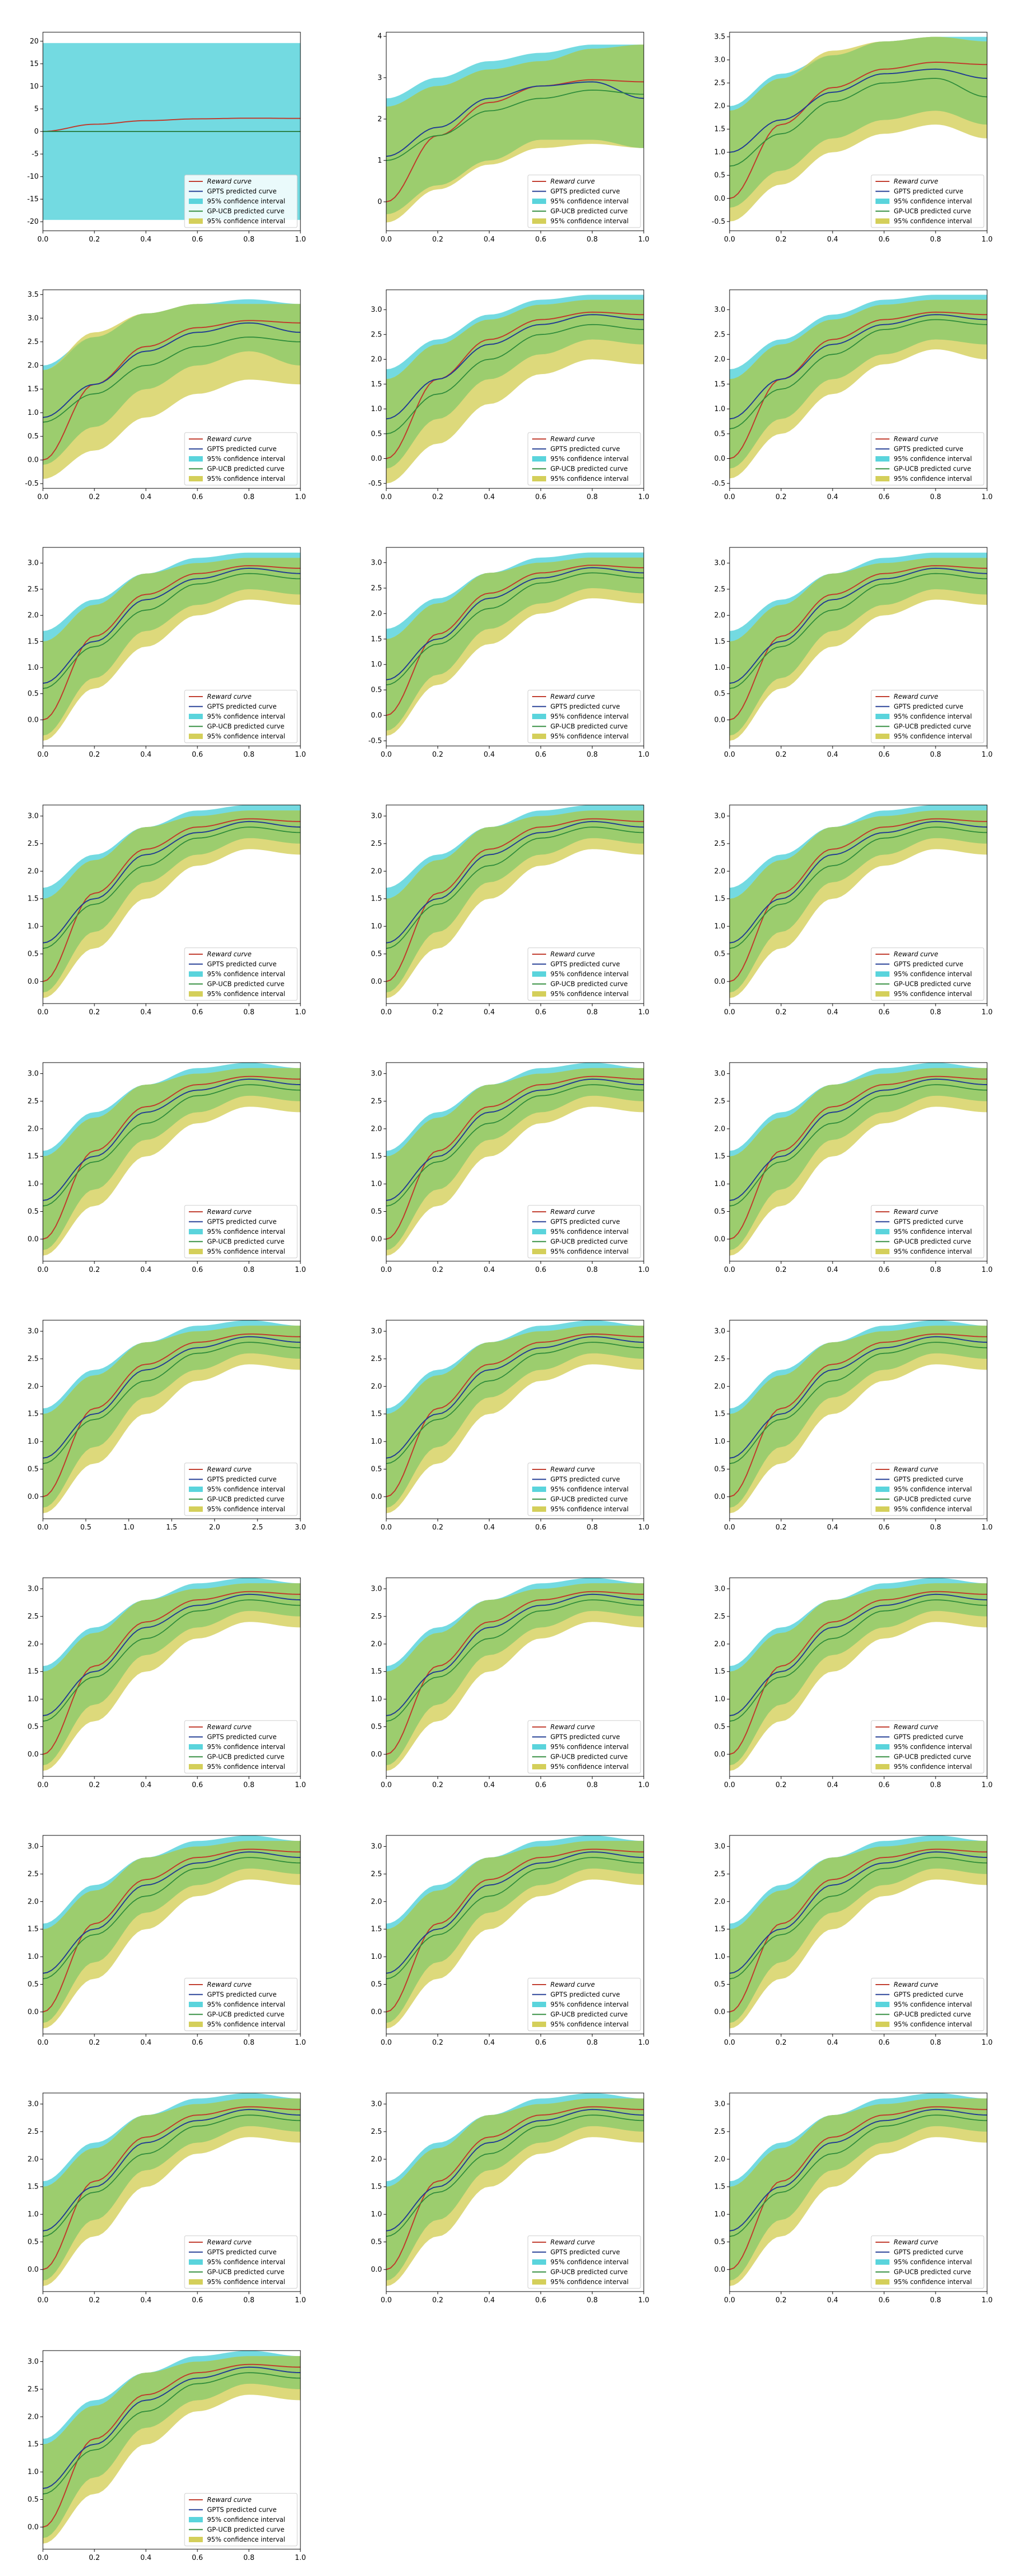 The image size is (1030, 2576). What do you see at coordinates (720, 37) in the screenshot?
I see `y-tick-label: 3.5` at bounding box center [720, 37].